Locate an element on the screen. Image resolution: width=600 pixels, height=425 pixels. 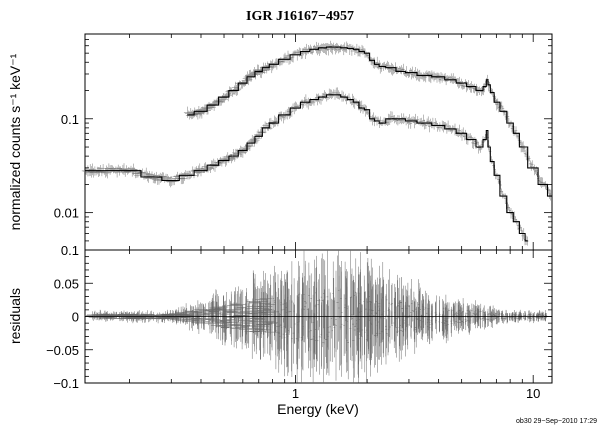
residuals-y-axis-label: residuals is located at coordinates (15, 316).